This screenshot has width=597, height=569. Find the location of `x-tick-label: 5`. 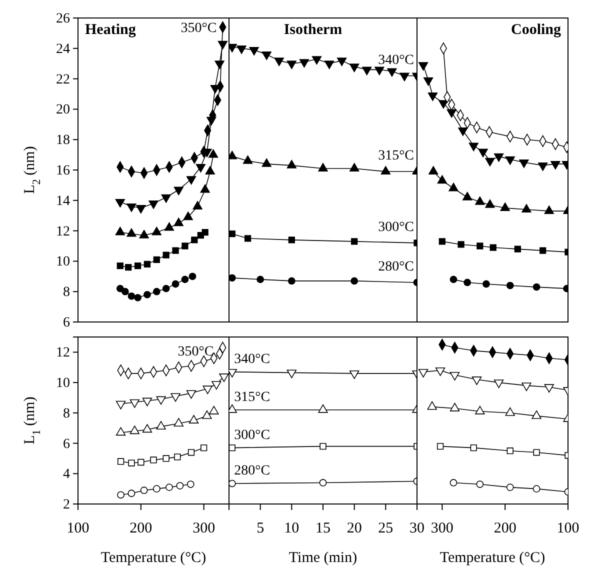

x-tick-label: 5 is located at coordinates (260, 528).